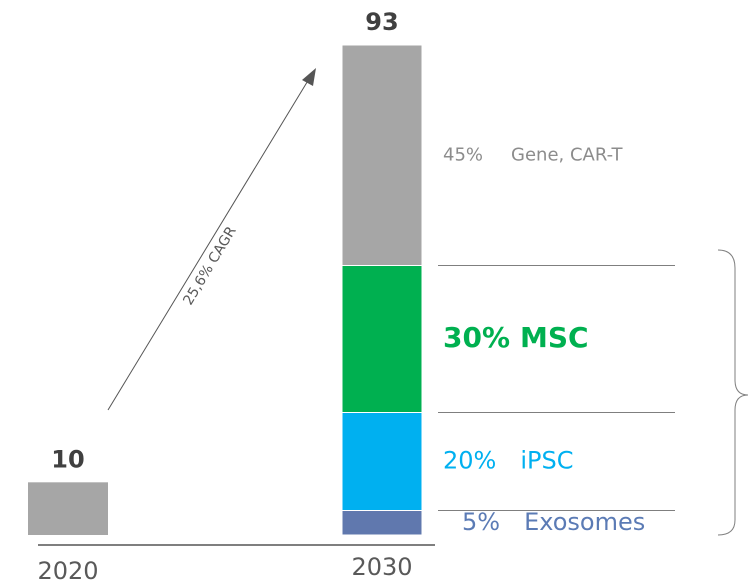 The height and width of the screenshot is (584, 751). Describe the element at coordinates (67, 570) in the screenshot. I see `x-tick-label: 2020` at that location.